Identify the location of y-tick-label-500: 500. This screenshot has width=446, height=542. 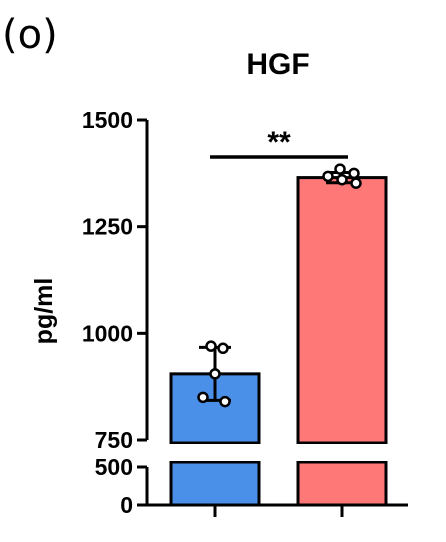
(114, 467).